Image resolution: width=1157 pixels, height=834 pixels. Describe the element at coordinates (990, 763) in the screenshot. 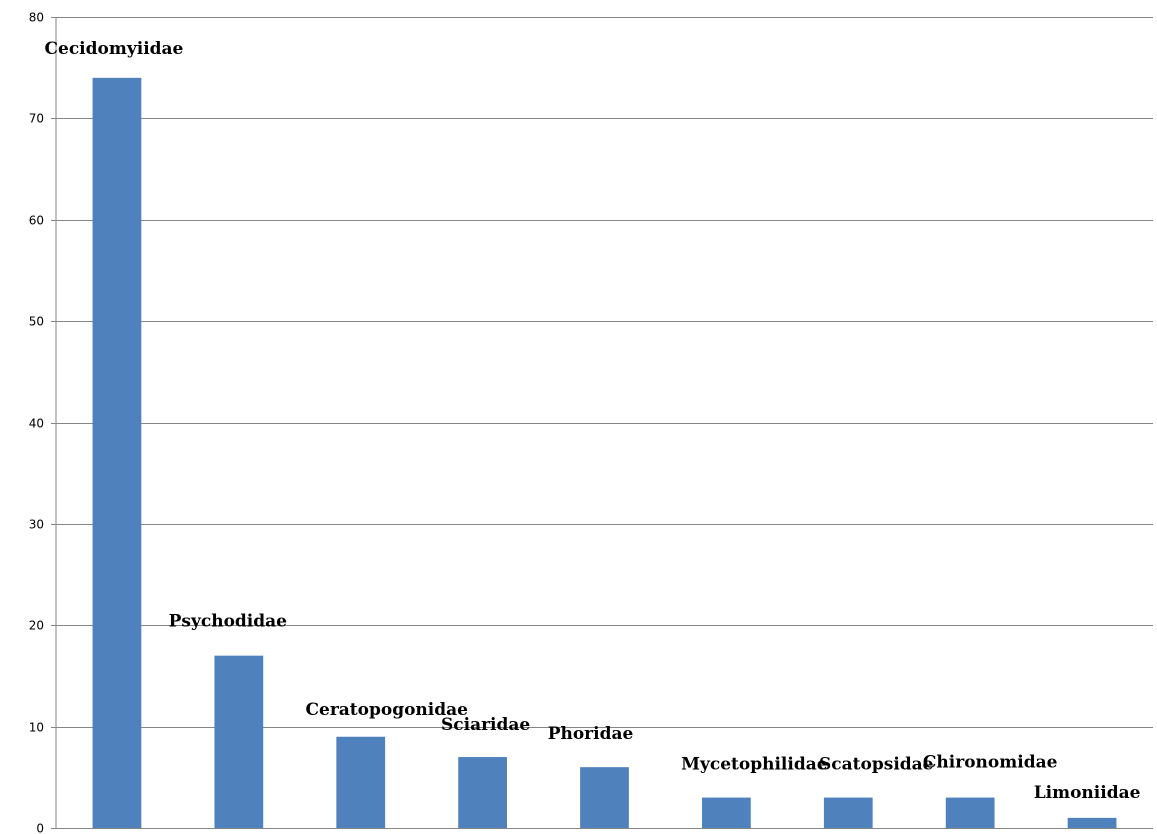

I see `bar-label: Chironomidae` at that location.